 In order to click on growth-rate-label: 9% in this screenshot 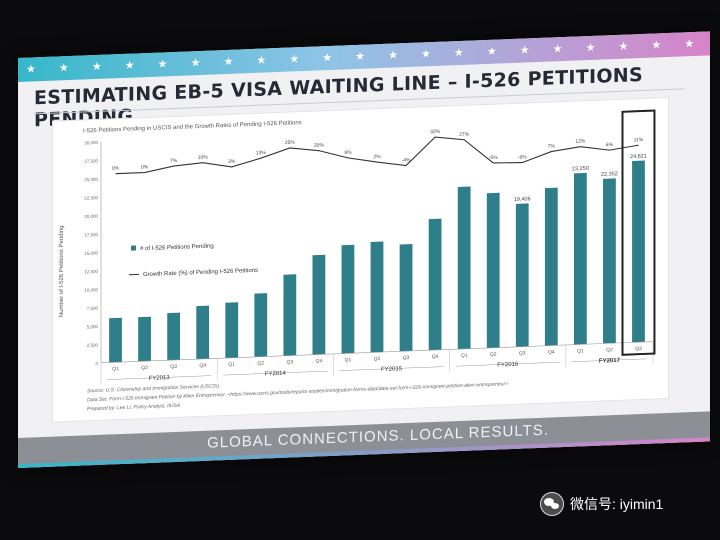, I will do `click(348, 153)`.